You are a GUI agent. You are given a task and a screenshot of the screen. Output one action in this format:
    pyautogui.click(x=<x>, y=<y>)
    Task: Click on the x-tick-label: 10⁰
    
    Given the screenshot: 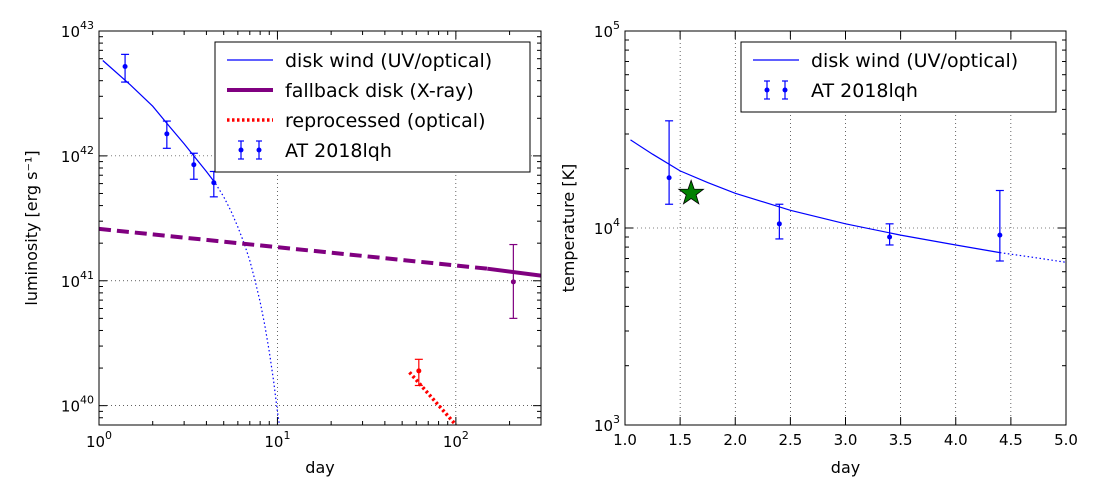 What is the action you would take?
    pyautogui.click(x=99, y=440)
    